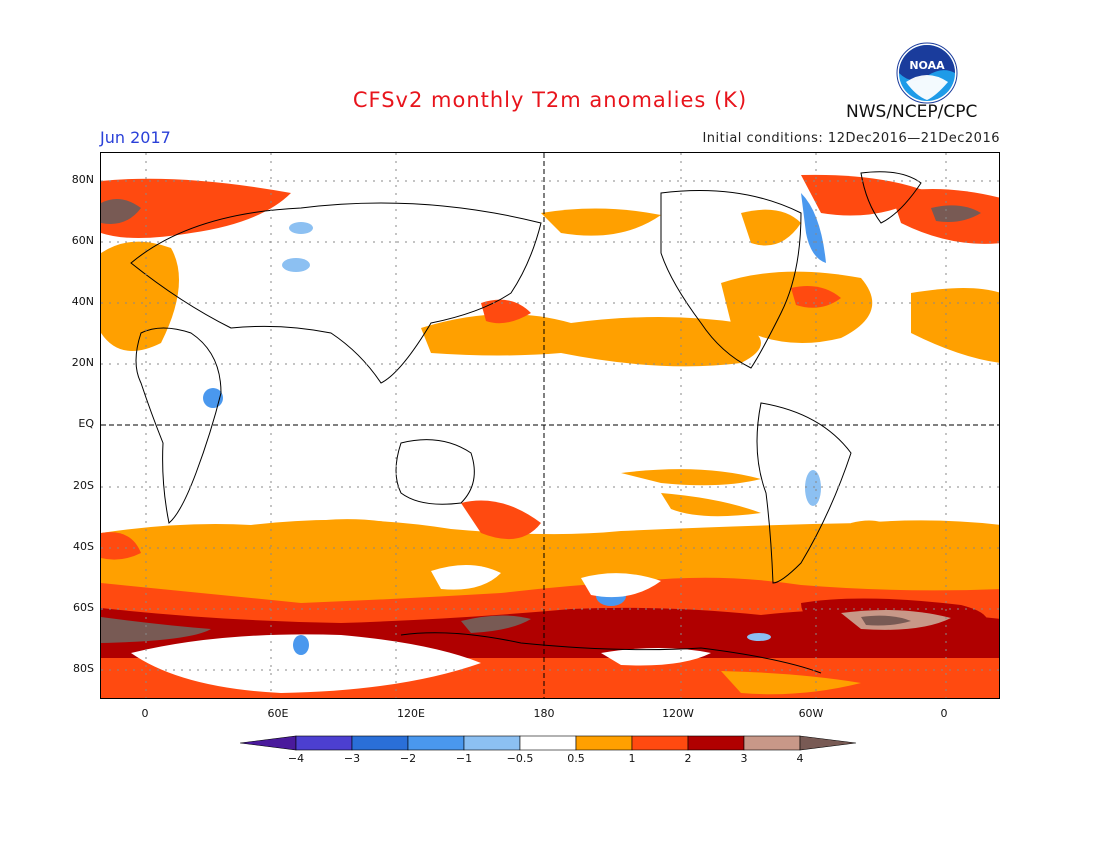  What do you see at coordinates (804, 493) in the screenshot?
I see `coastline-south-america` at bounding box center [804, 493].